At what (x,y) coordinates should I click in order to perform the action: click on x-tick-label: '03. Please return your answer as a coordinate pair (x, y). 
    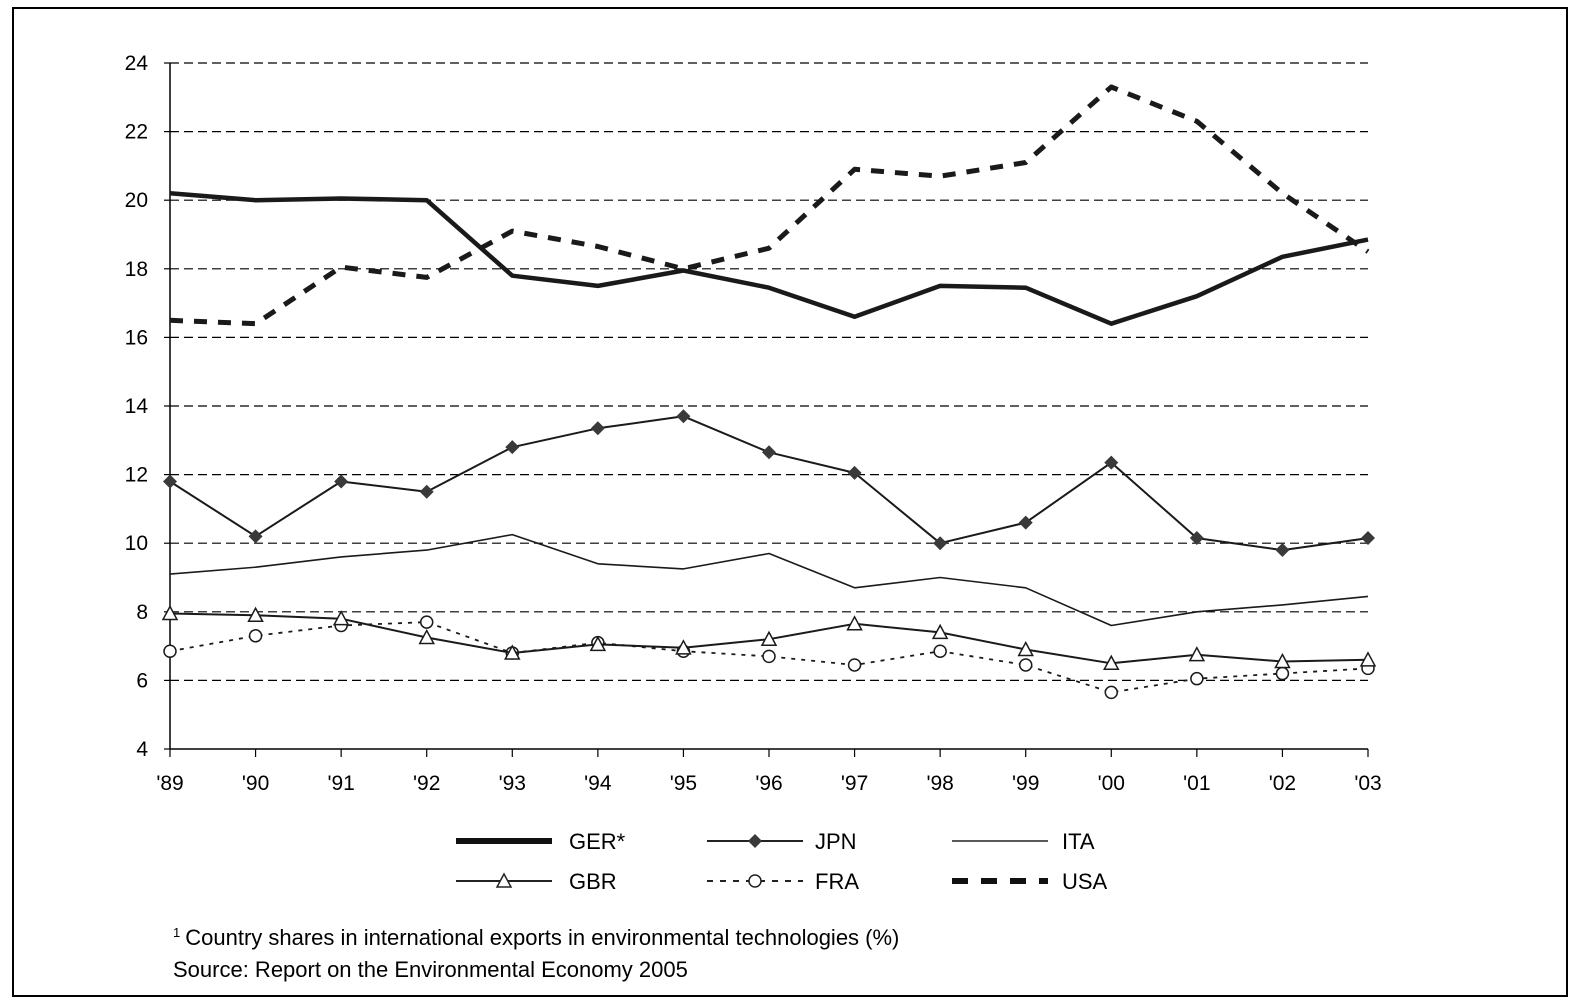
    Looking at the image, I should click on (1367, 783).